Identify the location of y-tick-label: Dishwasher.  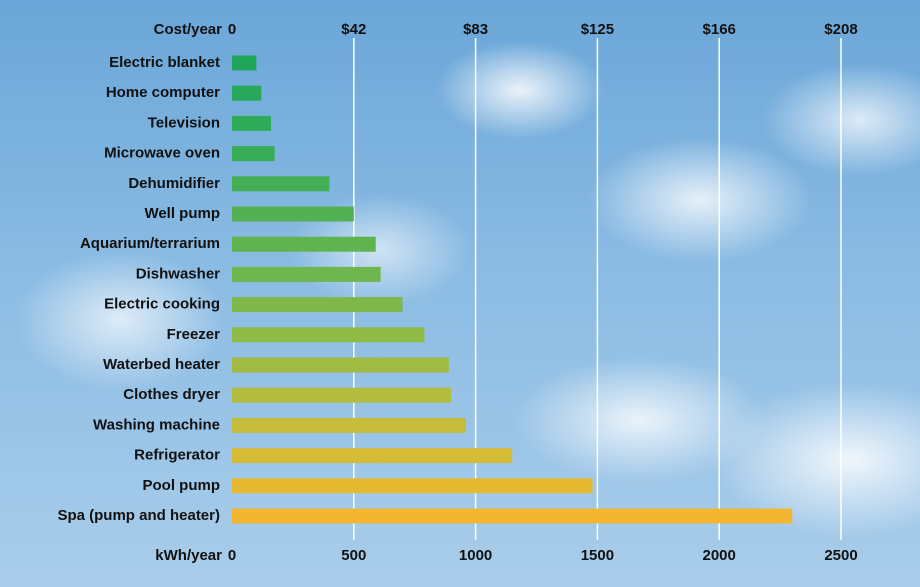
(178, 273).